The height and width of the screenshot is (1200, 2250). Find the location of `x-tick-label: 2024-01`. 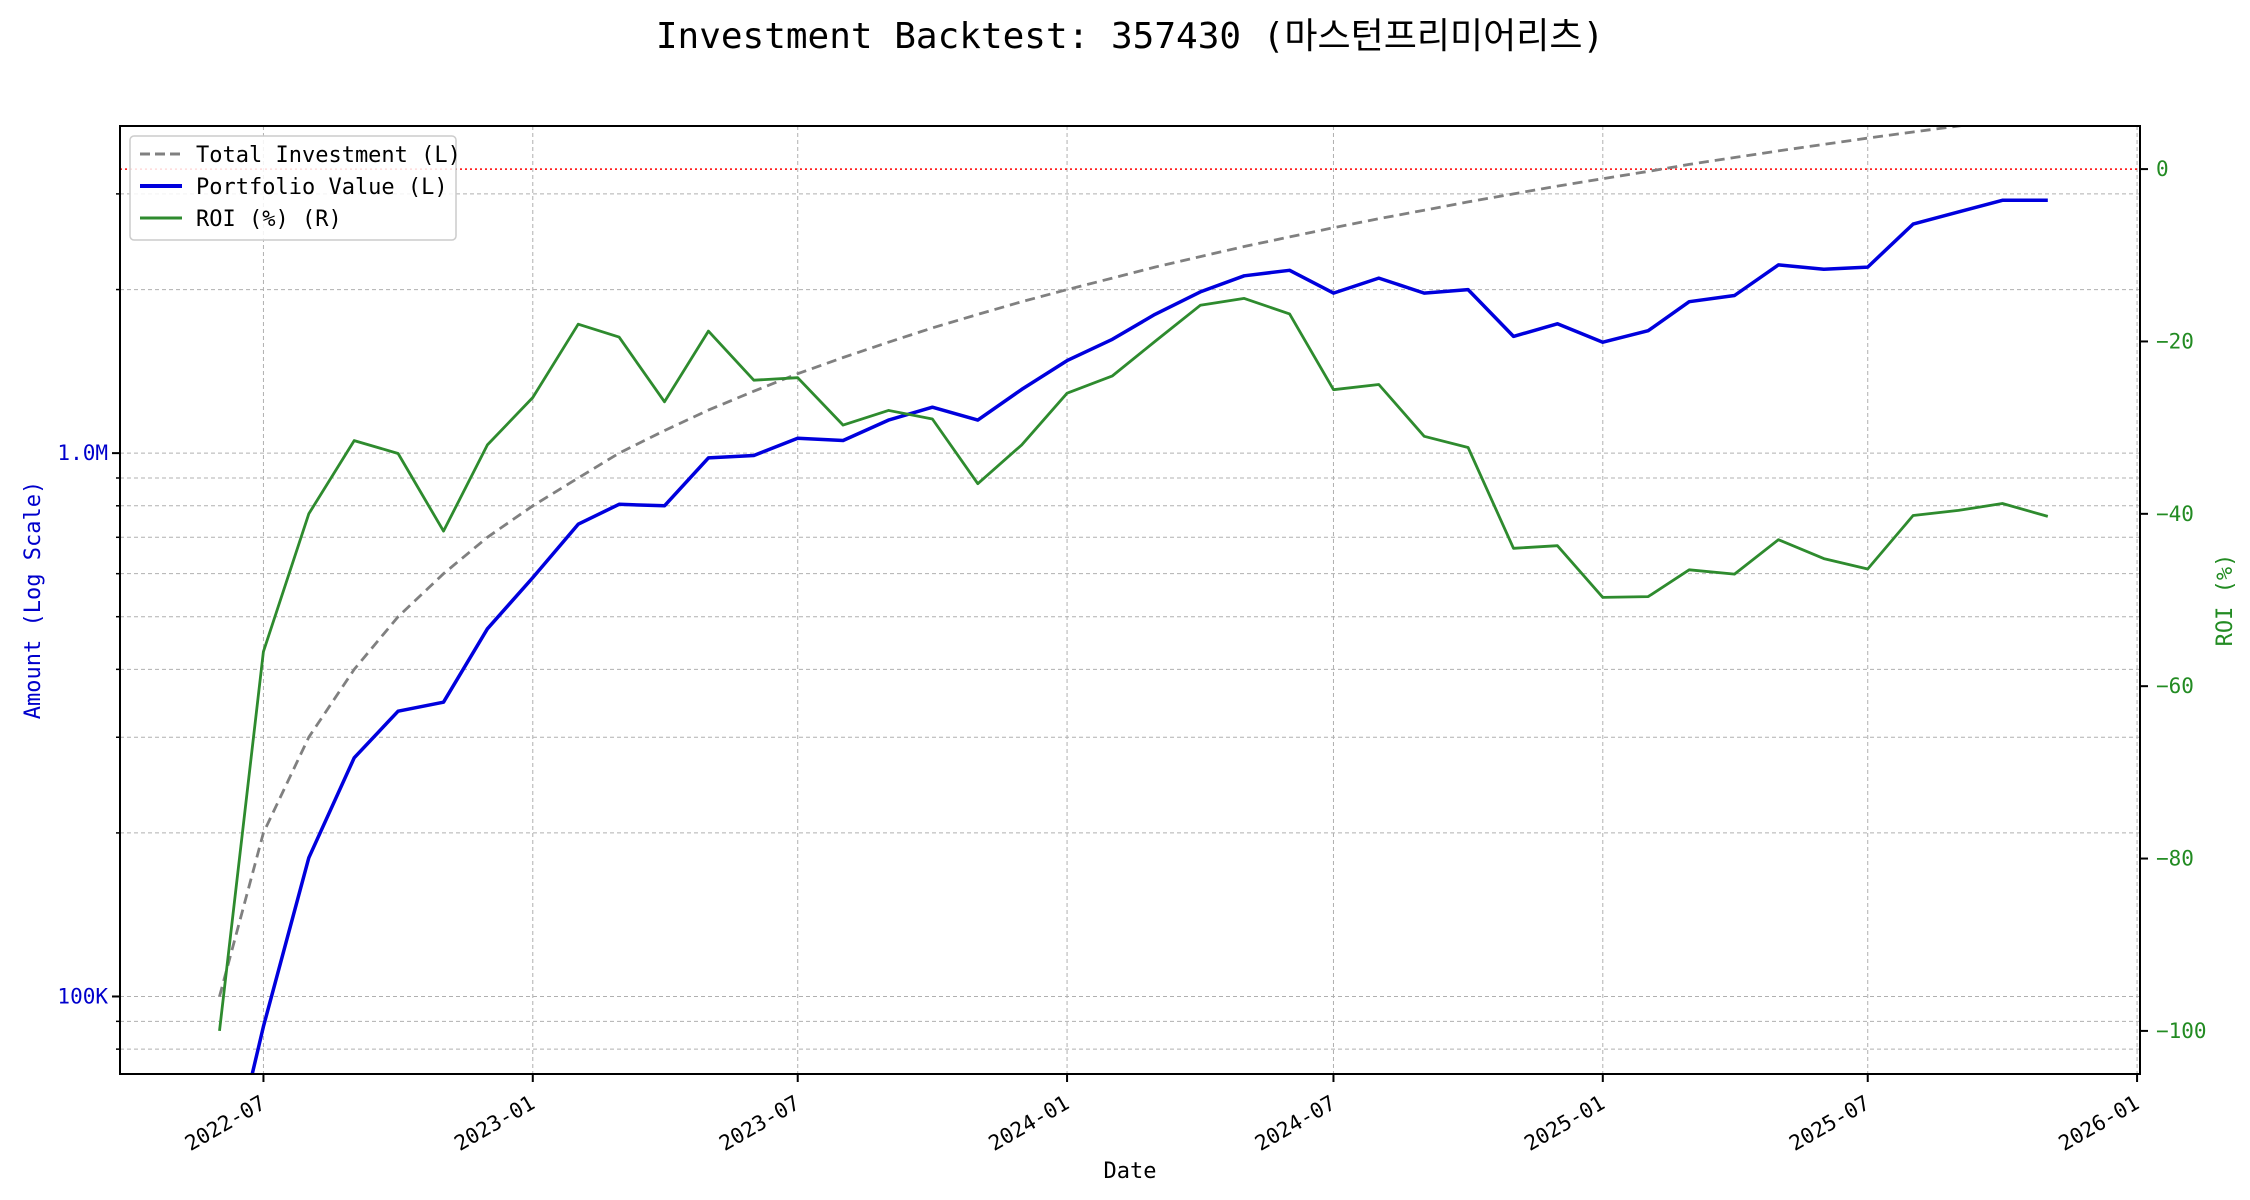

x-tick-label: 2024-01 is located at coordinates (1029, 1123).